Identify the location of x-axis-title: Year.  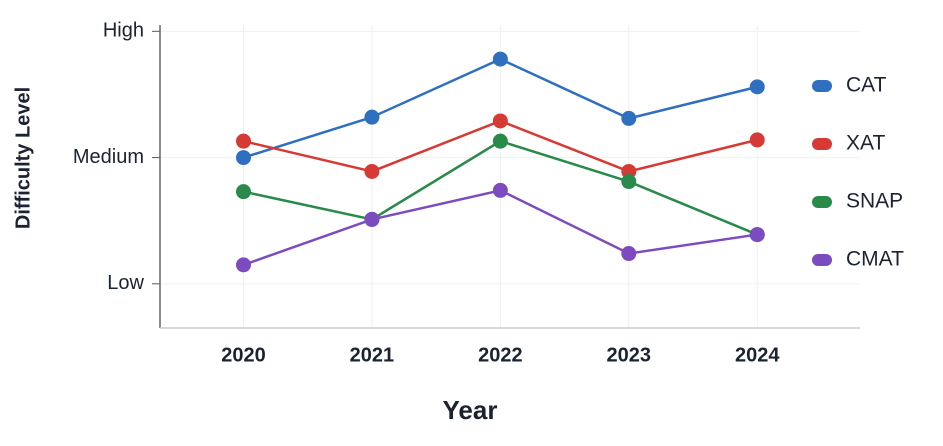
(470, 410).